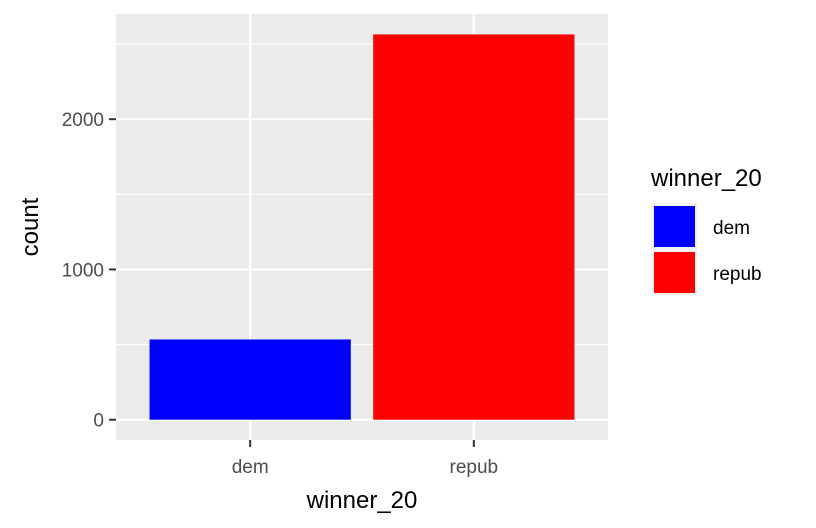 This screenshot has height=528, width=816. I want to click on x-axis: dem repub, so click(365, 459).